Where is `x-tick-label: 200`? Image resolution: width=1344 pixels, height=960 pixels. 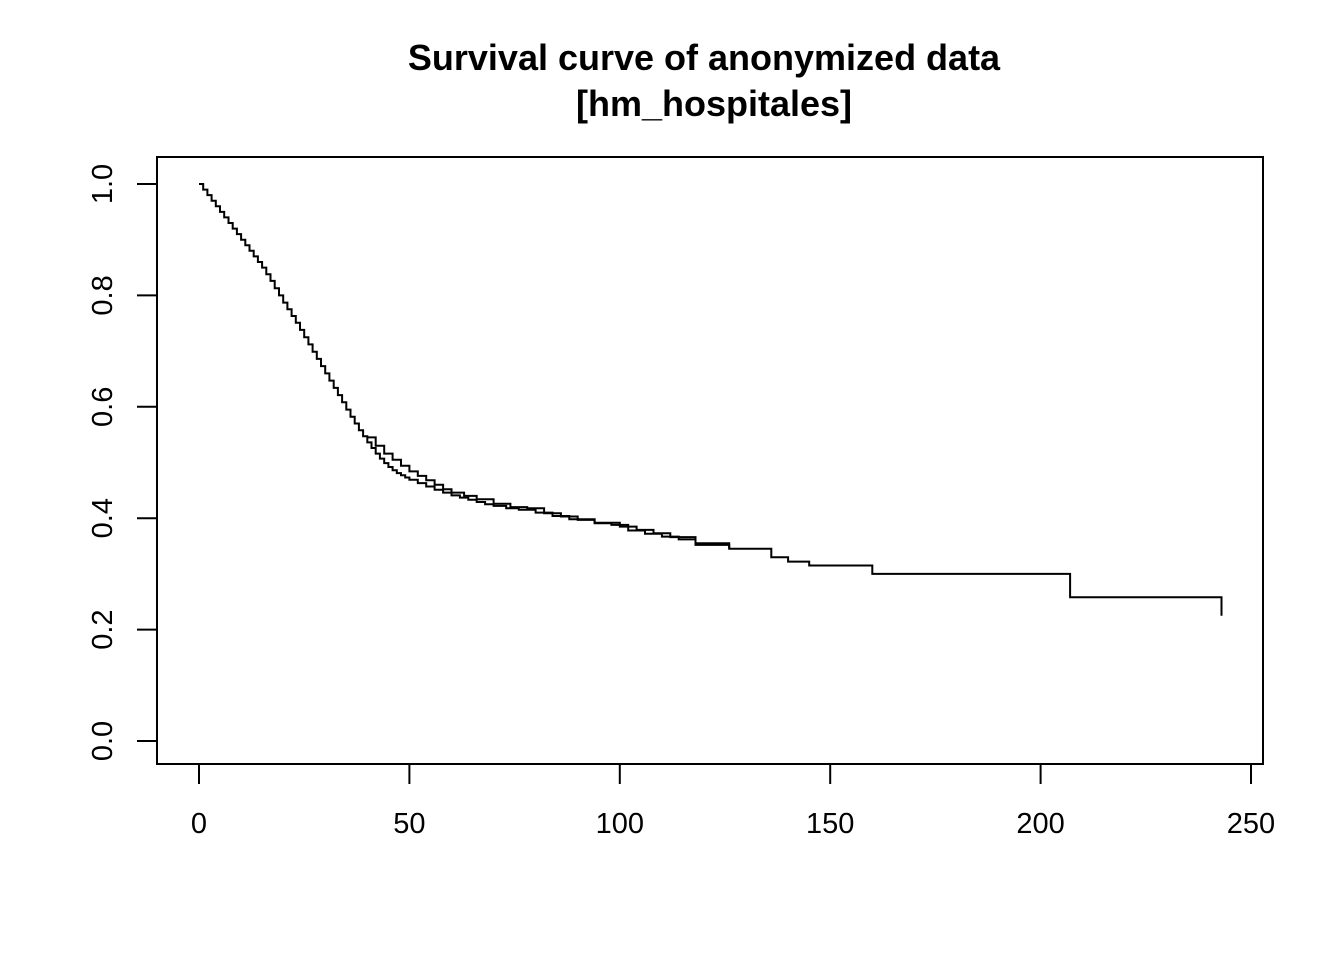 x-tick-label: 200 is located at coordinates (1040, 824).